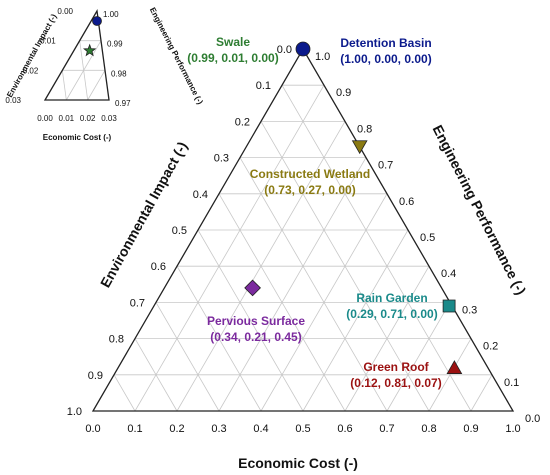  Describe the element at coordinates (97, 21) in the screenshot. I see `inset-point-circle` at that location.